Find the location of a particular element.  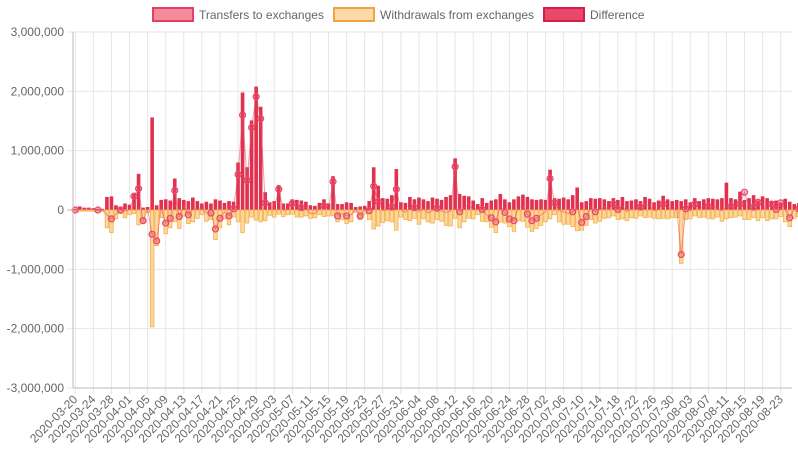

y-tick-label: -2,000,000 is located at coordinates (36, 329).